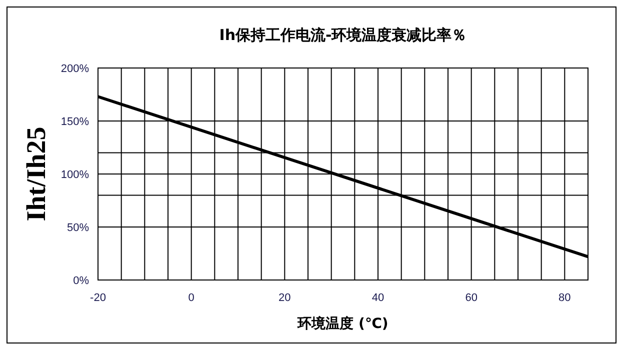 The image size is (624, 353). Describe the element at coordinates (75, 175) in the screenshot. I see `y-tick-label: 100%` at that location.